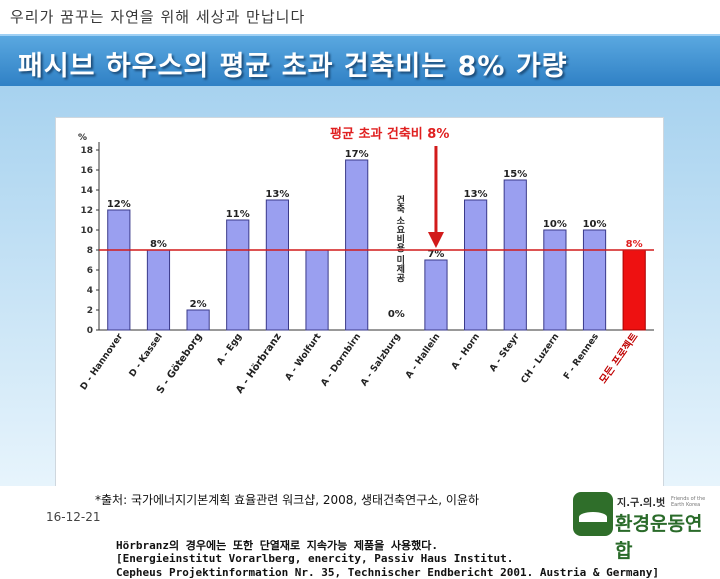  Describe the element at coordinates (90, 291) in the screenshot. I see `y-tick-label: 4` at that location.